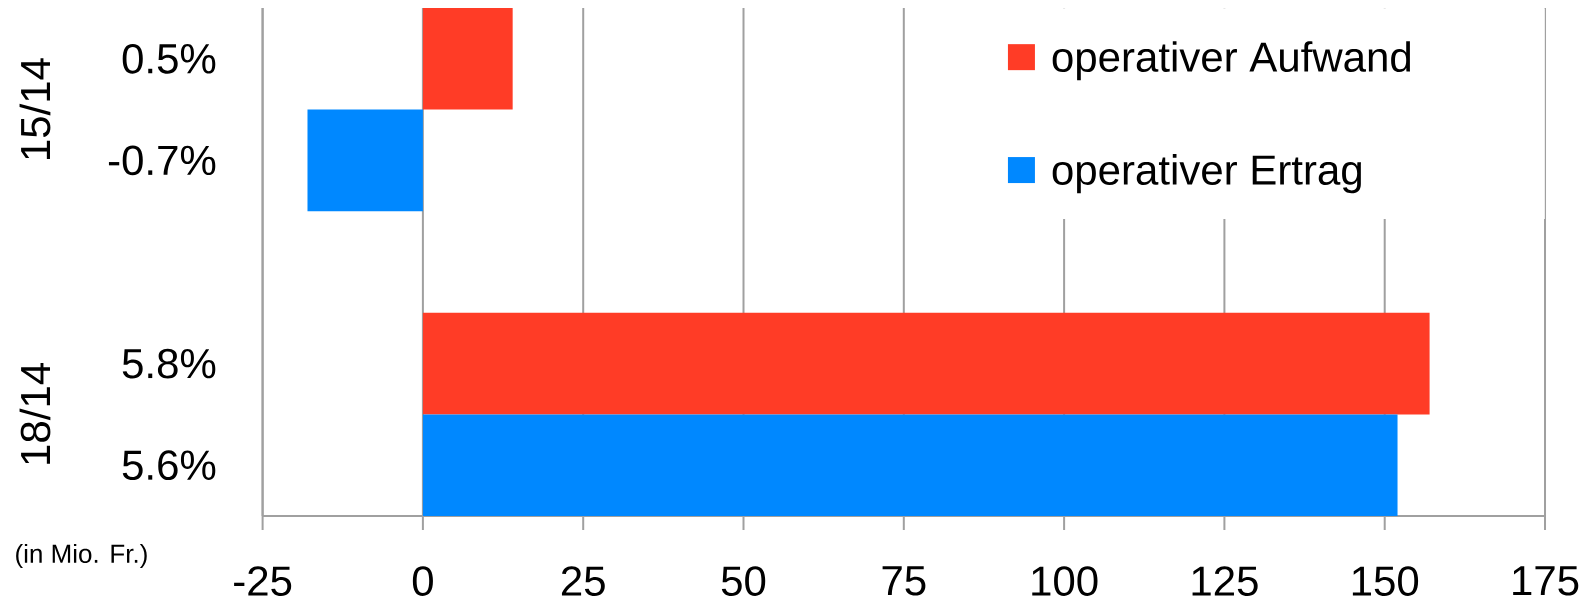 Image resolution: width=1596 pixels, height=600 pixels. I want to click on x-tick-label: 175, so click(1546, 581).